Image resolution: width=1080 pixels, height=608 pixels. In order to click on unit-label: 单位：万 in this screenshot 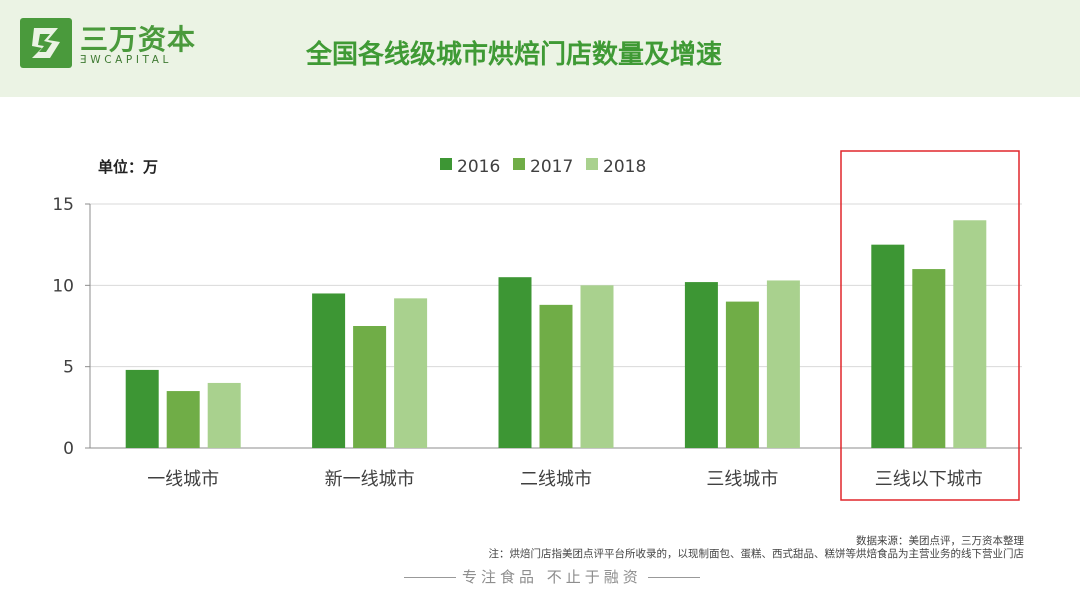, I will do `click(128, 167)`.